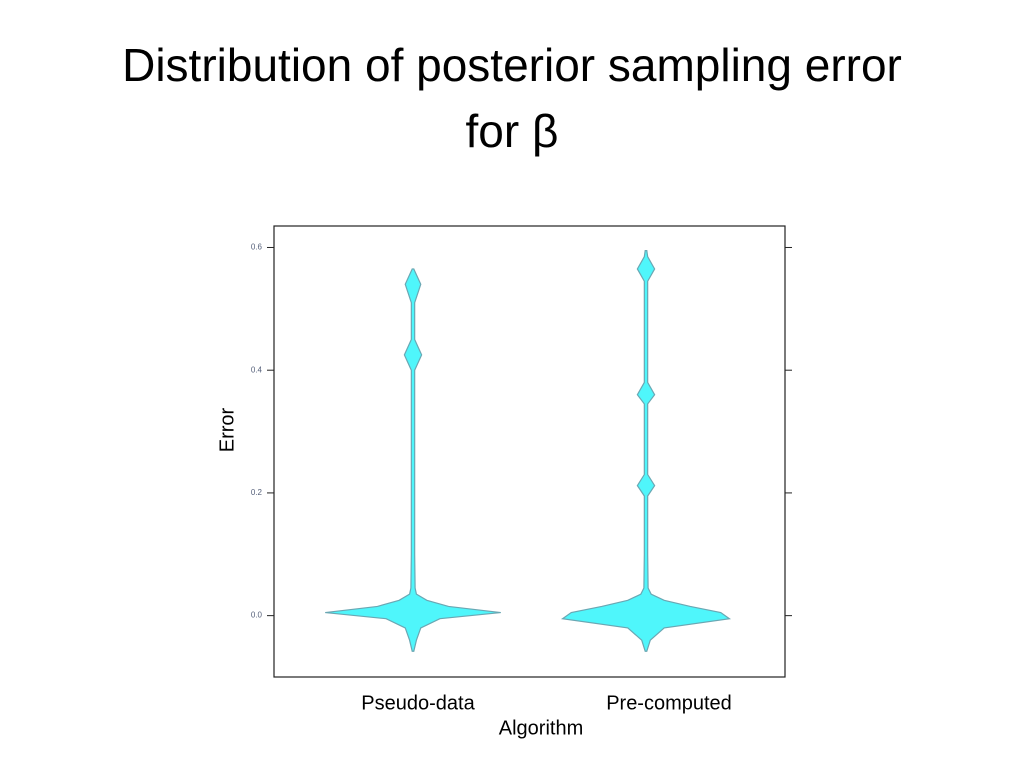 The image size is (1024, 768). I want to click on y-tick-label: 0.6, so click(257, 247).